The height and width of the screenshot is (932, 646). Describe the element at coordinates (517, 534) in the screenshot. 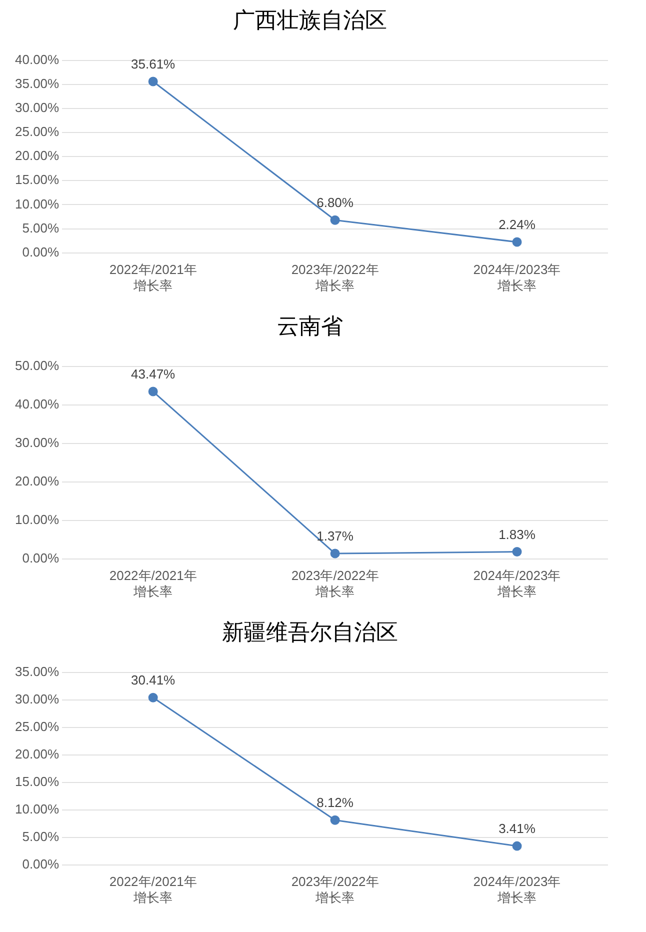

I see `data-label: 1.83%` at that location.